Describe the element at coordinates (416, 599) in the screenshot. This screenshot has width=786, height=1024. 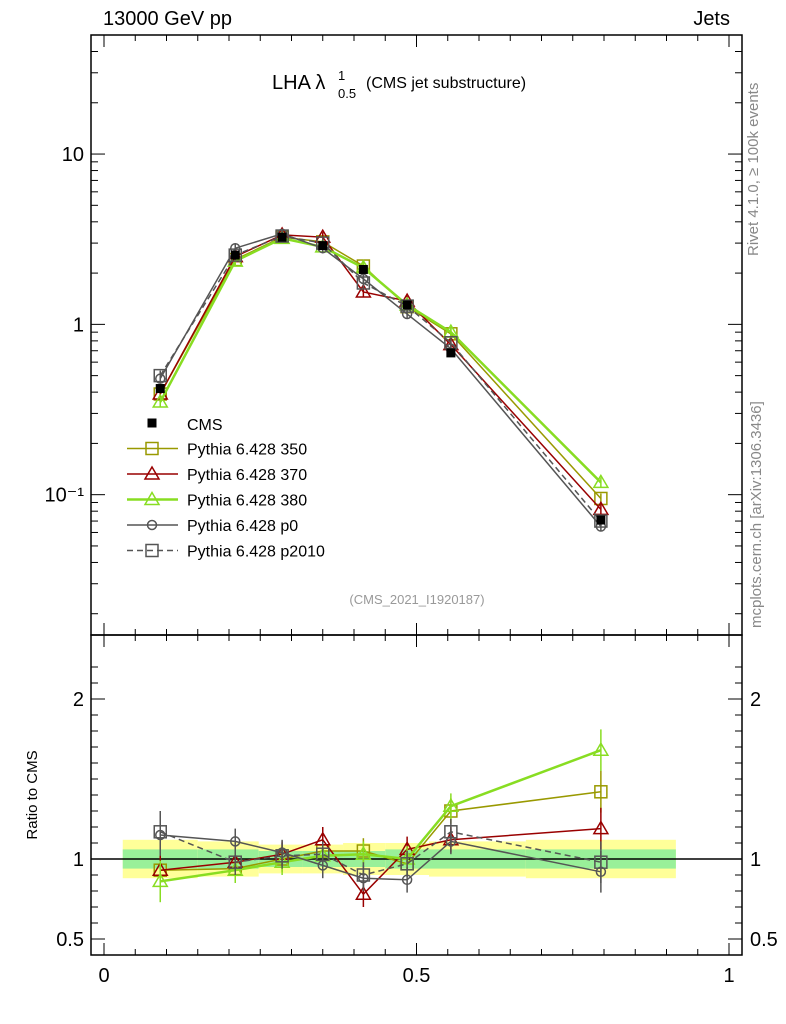
I see `analysis-id-label: (CMS_2021_I1920187)` at that location.